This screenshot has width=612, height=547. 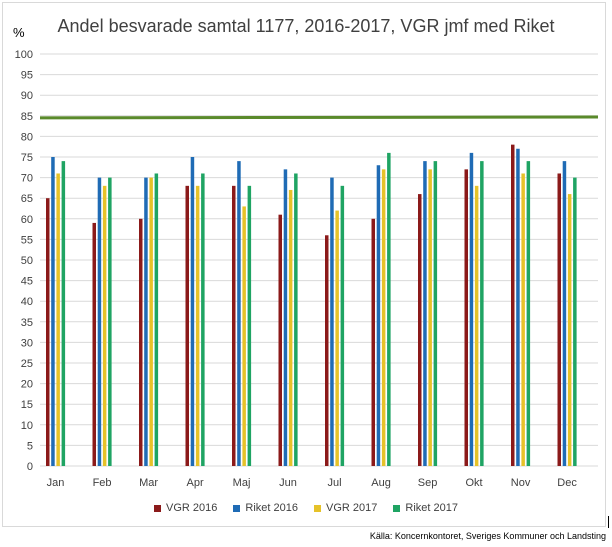 I want to click on legend-item: VGR 2017, so click(x=345, y=508).